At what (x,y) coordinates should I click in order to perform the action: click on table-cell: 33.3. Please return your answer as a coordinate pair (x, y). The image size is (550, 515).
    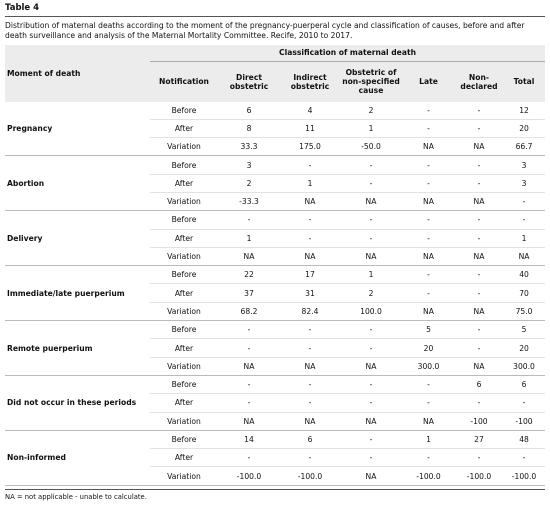
    Looking at the image, I should click on (249, 147).